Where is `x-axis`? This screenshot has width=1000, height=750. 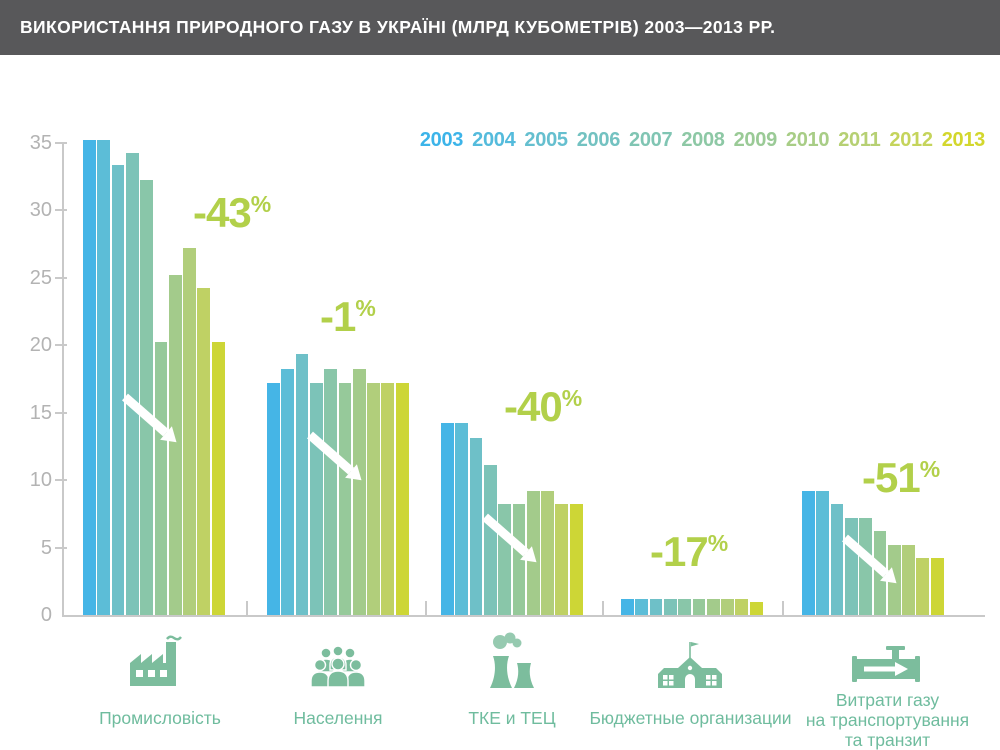 x-axis is located at coordinates (523, 616).